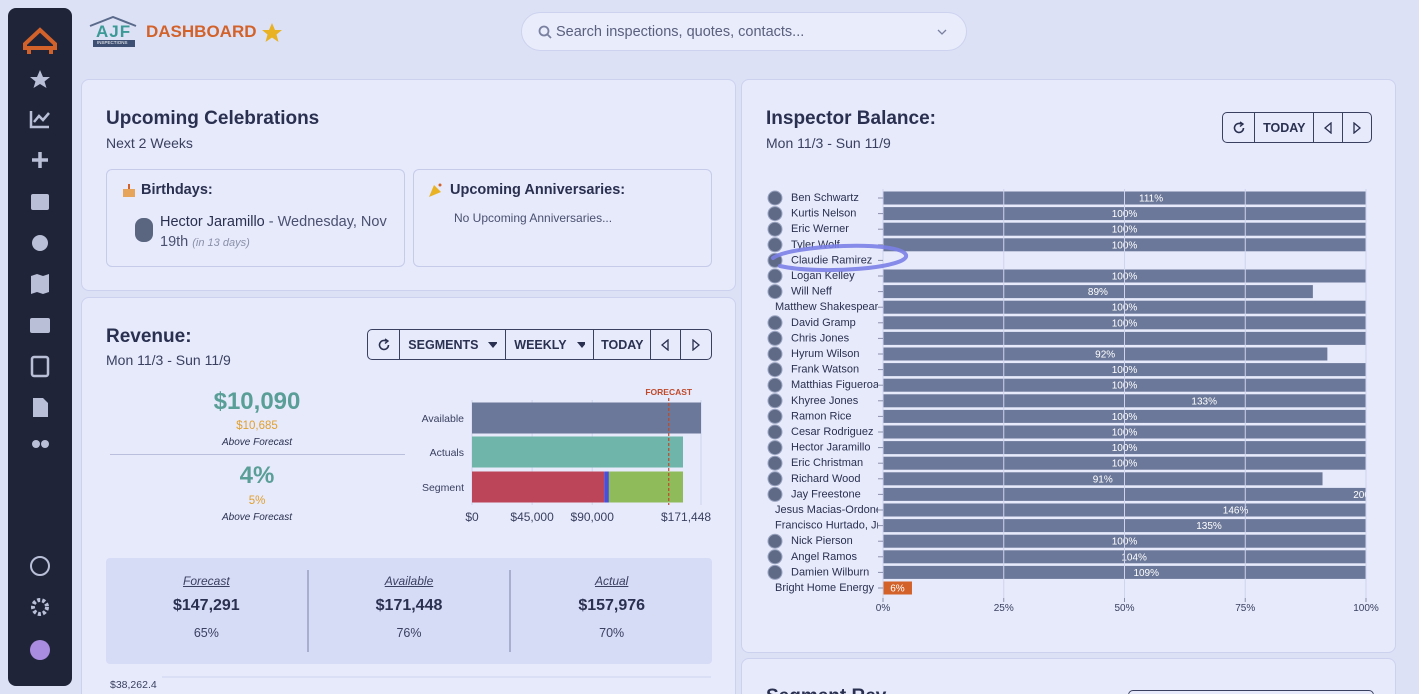 Image resolution: width=1419 pixels, height=694 pixels. I want to click on forecast-amount: $10,685, so click(257, 426).